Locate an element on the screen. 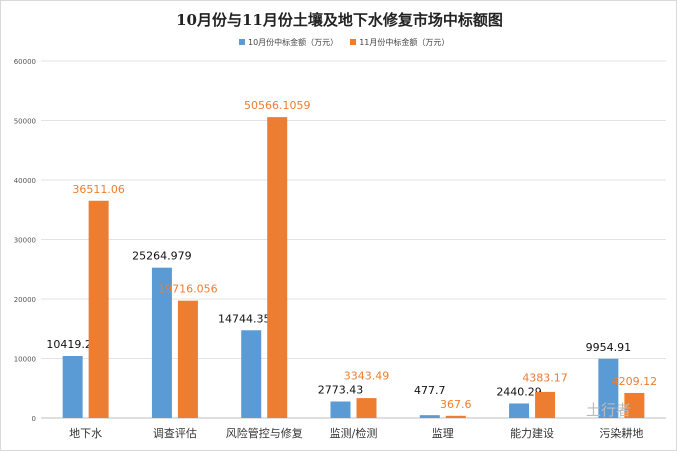 The image size is (677, 451). data-label: 4383.17 is located at coordinates (545, 377).